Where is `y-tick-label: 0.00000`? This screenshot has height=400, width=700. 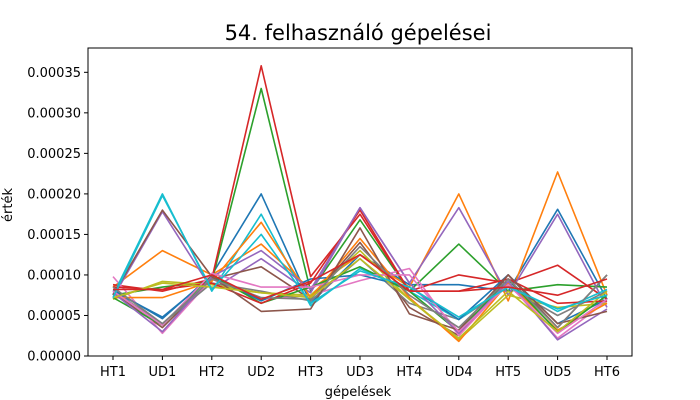 y-tick-label: 0.00000 is located at coordinates (54, 357).